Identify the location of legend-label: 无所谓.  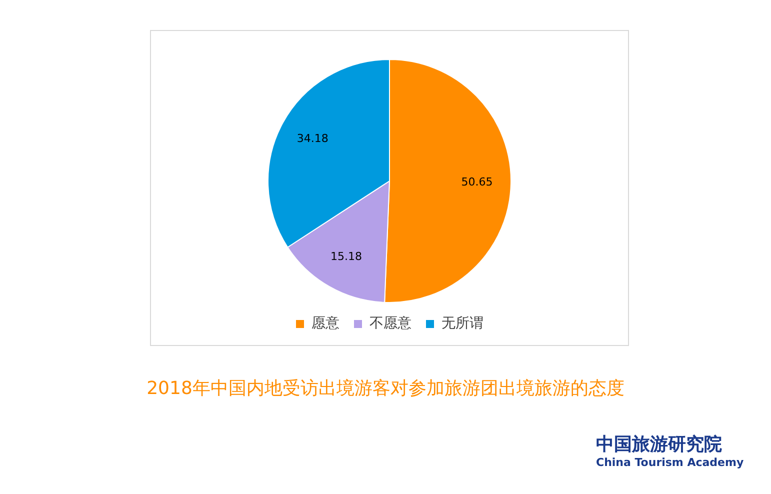
(463, 324).